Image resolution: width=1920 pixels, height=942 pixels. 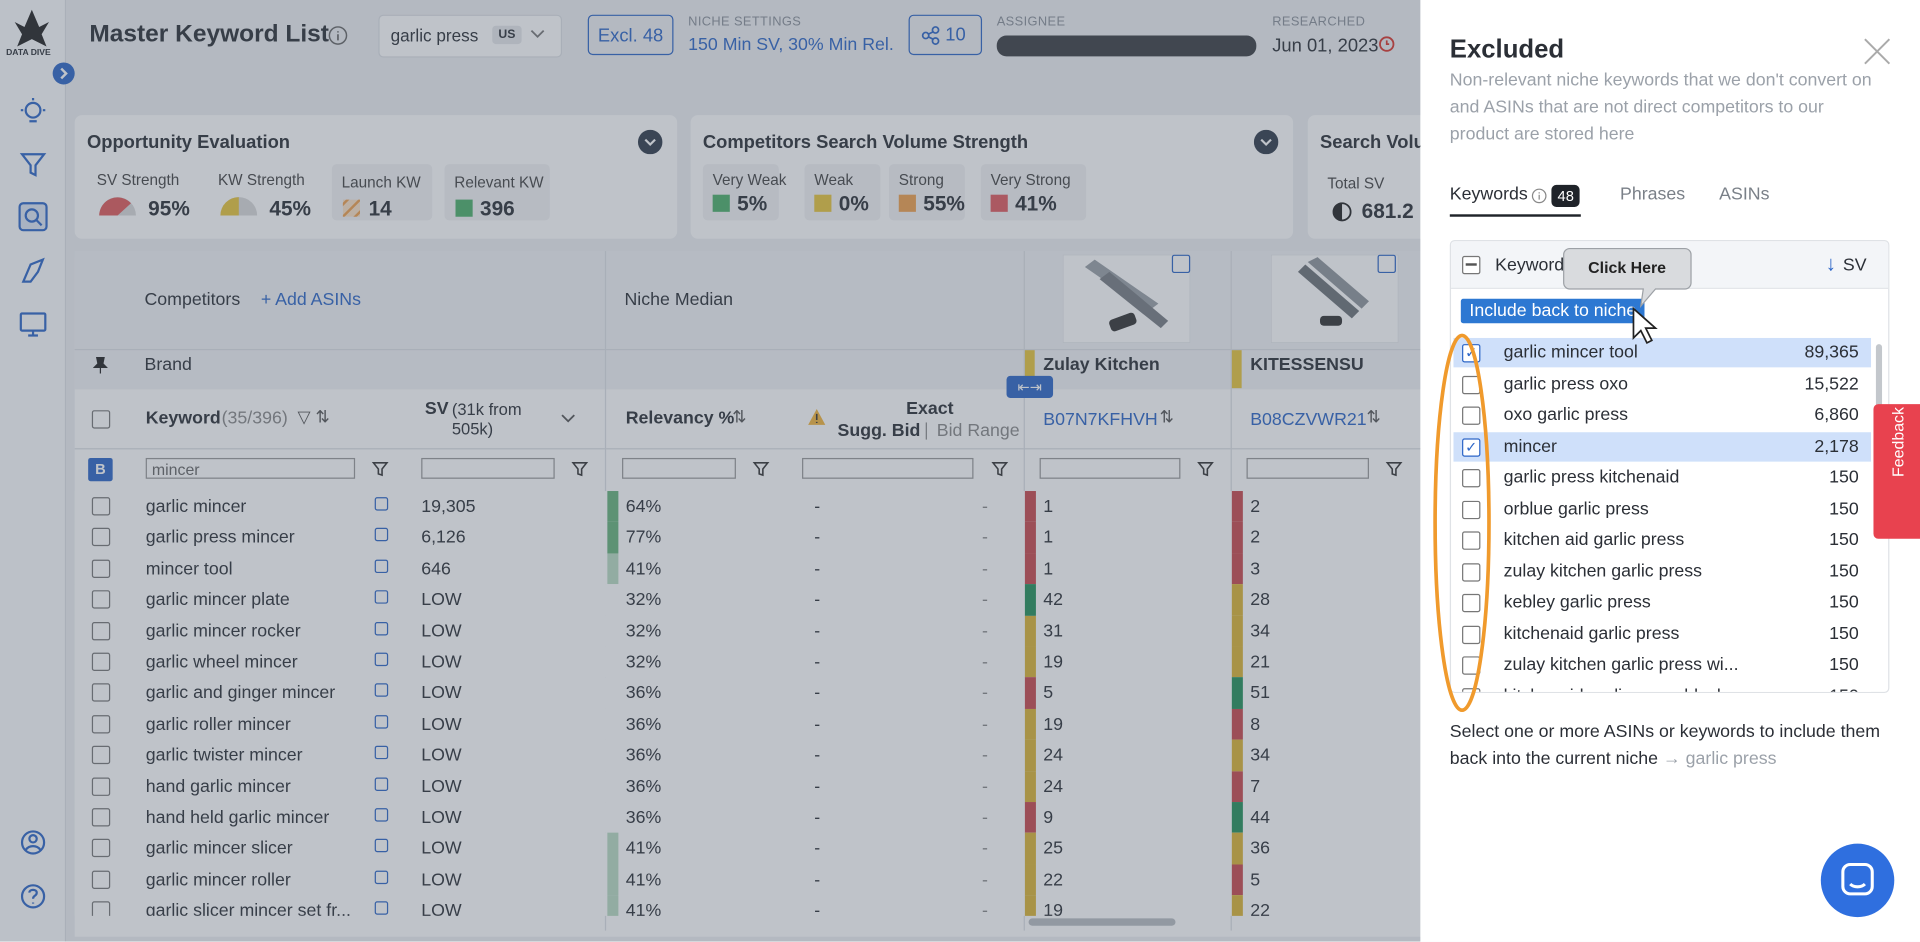 What do you see at coordinates (1662, 352) in the screenshot?
I see `excluded-item: ✓ garlic mincer tool 89,365` at bounding box center [1662, 352].